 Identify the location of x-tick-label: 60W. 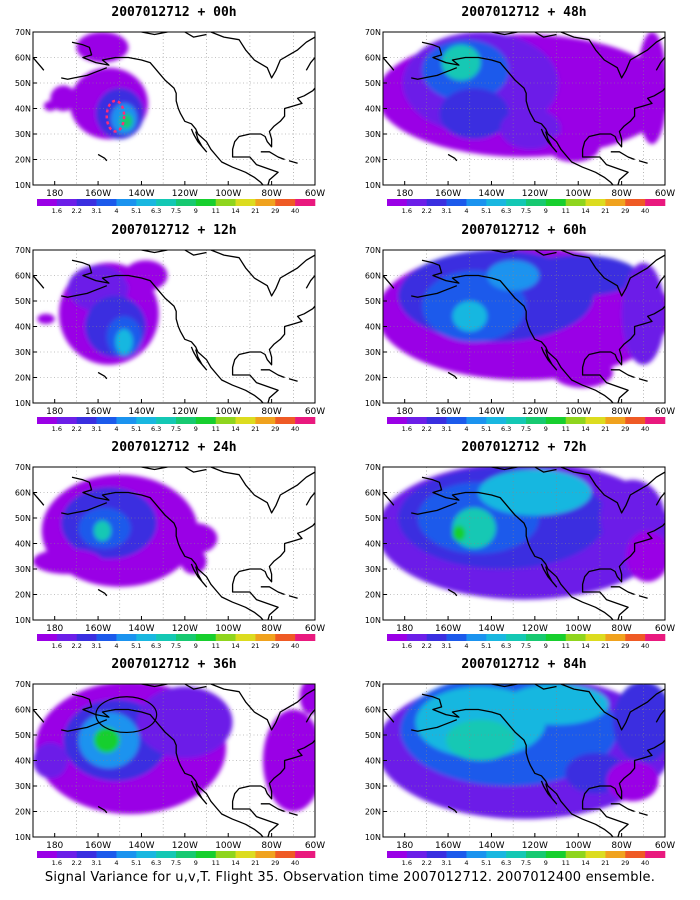
(315, 629).